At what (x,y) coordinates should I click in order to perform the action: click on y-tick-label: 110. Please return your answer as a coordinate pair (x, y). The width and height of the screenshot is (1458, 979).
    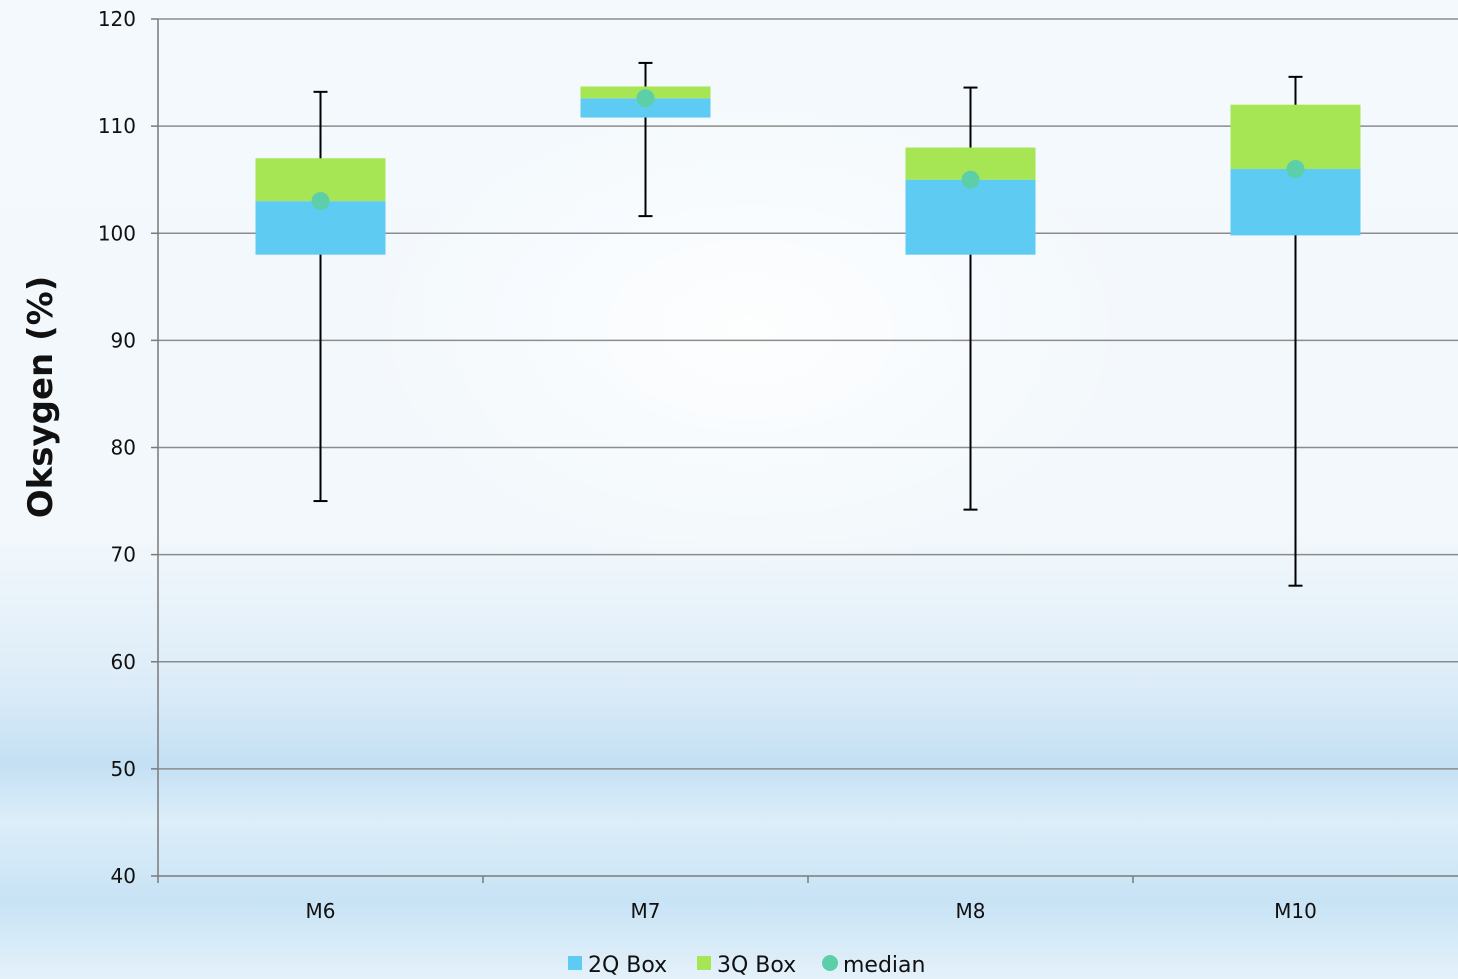
    Looking at the image, I should click on (117, 126).